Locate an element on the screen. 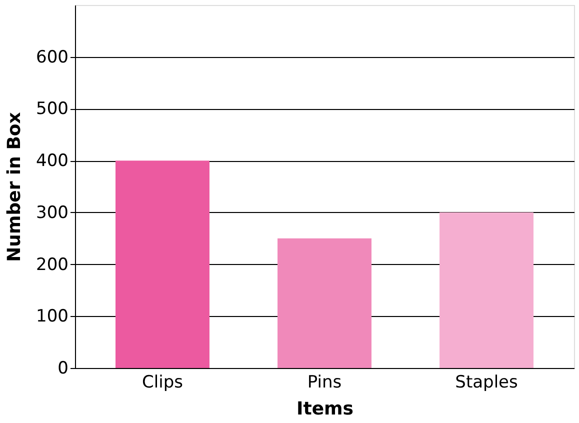  x-tick-label: Clips is located at coordinates (163, 382).